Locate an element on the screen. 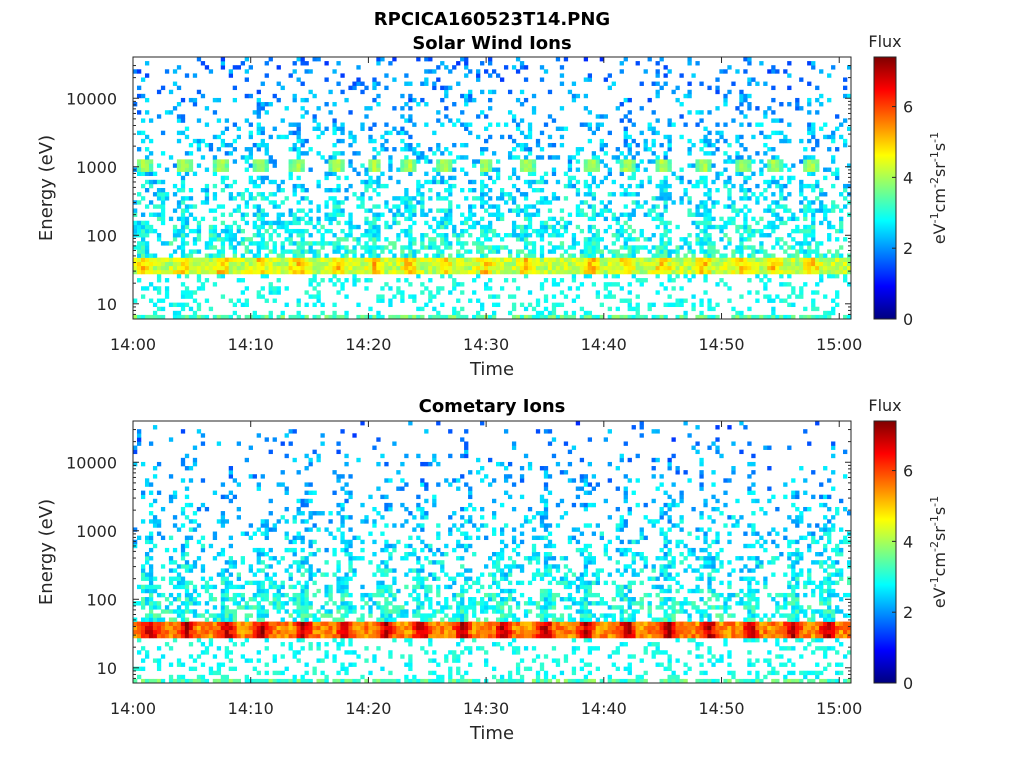 This screenshot has width=1024, height=768. panel-title: Solar Wind Ions is located at coordinates (491, 43).